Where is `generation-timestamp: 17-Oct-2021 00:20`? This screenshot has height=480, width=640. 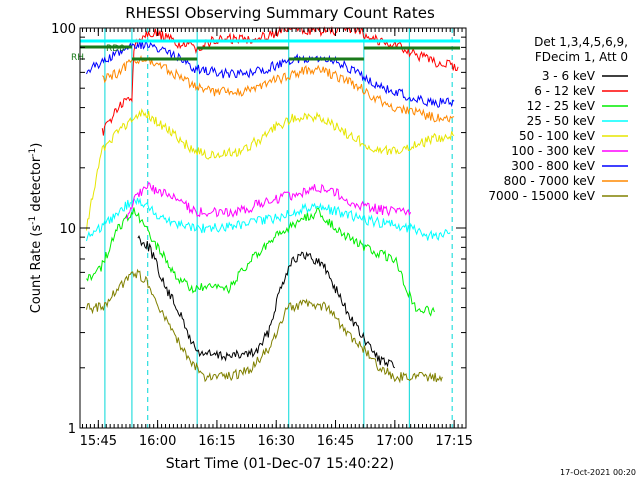
generation-timestamp: 17-Oct-2021 00:20 is located at coordinates (598, 472).